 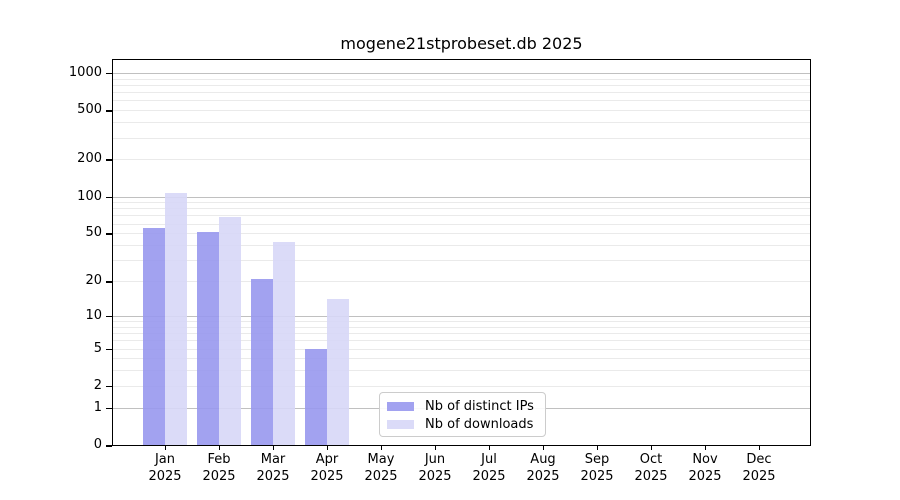 I want to click on x-tick-label-jun: Jun 2025, so click(x=435, y=468).